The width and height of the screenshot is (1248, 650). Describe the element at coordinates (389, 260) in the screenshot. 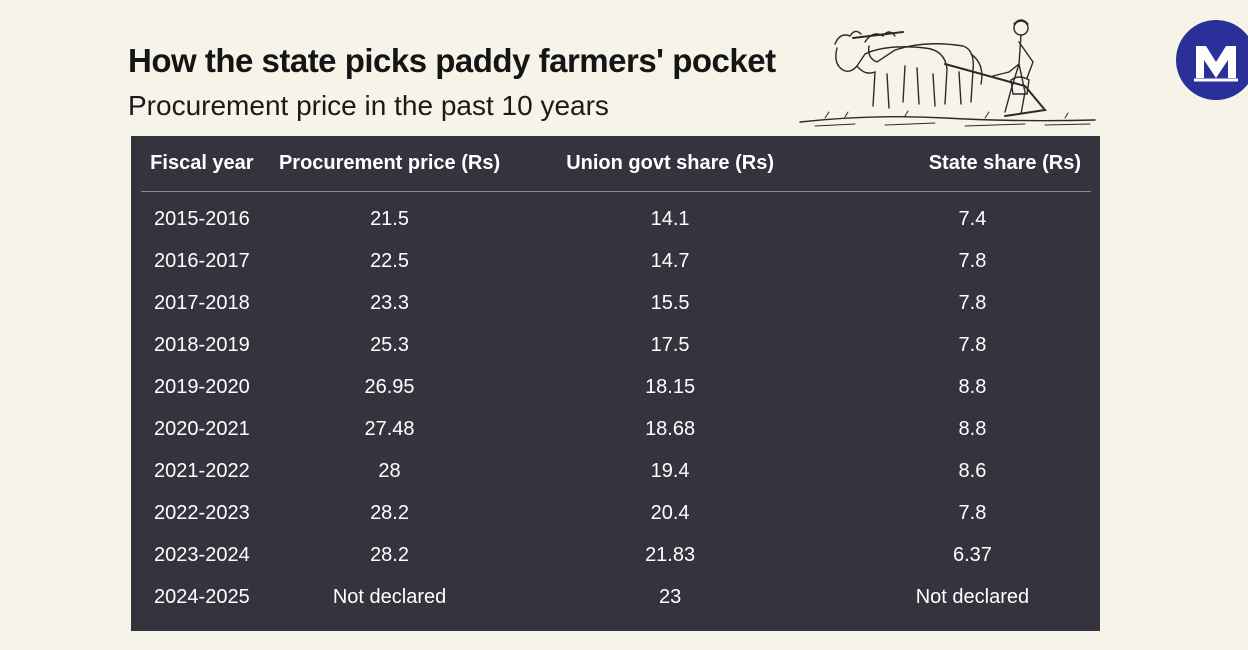

I see `cell-procurement-price: 22.5` at that location.